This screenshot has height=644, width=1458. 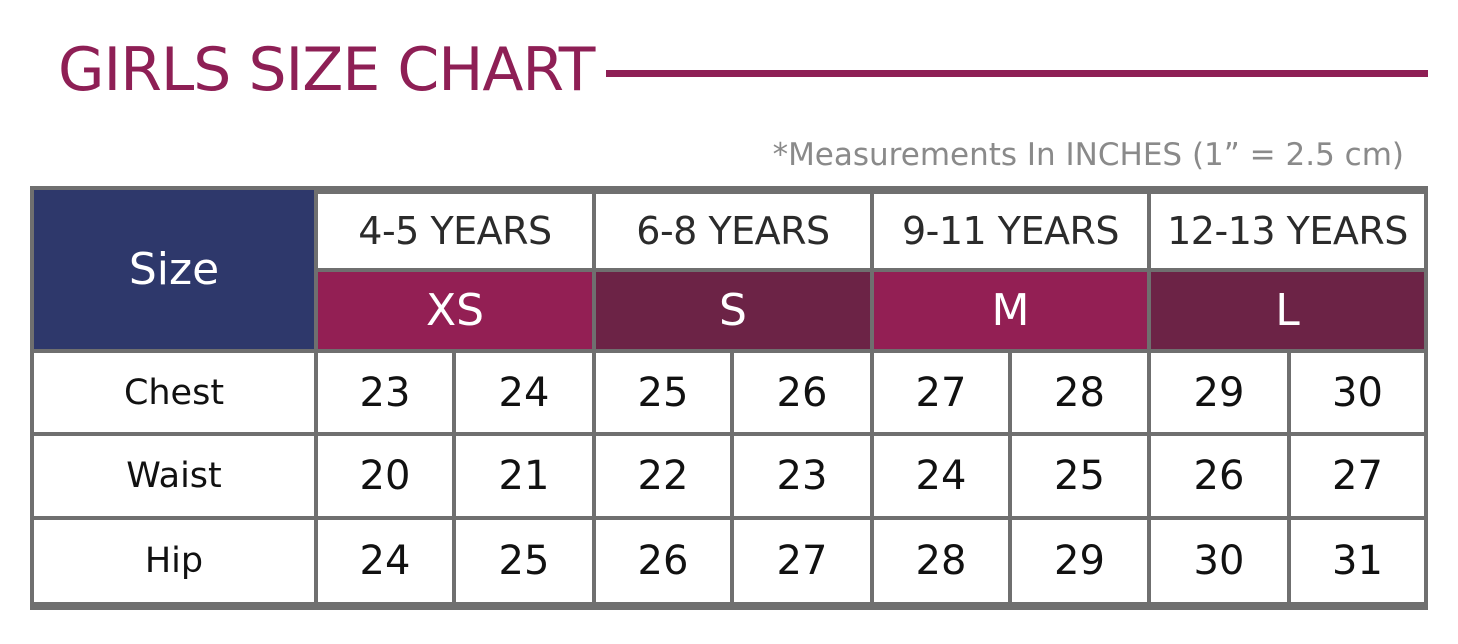 What do you see at coordinates (455, 231) in the screenshot?
I see `age-range-header: 4-5 YEARS` at bounding box center [455, 231].